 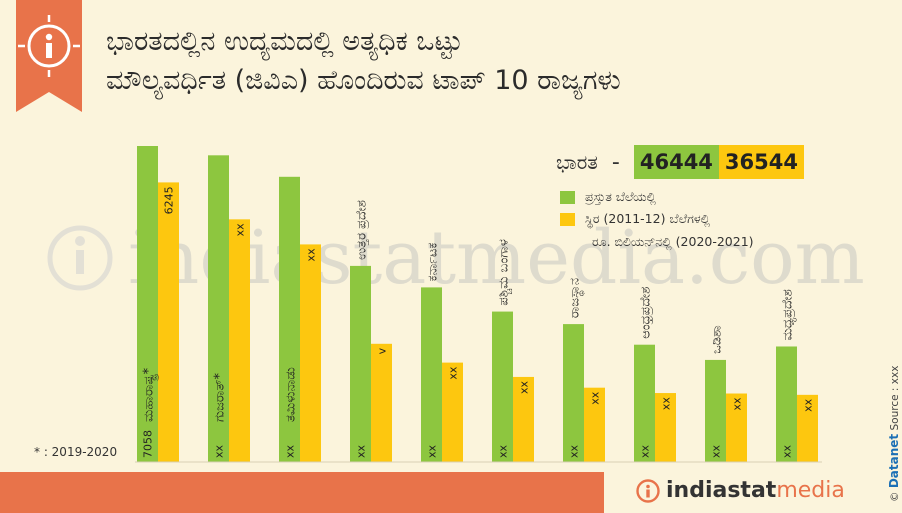 I want to click on value-label-constant-8: xx, so click(x=666, y=404).